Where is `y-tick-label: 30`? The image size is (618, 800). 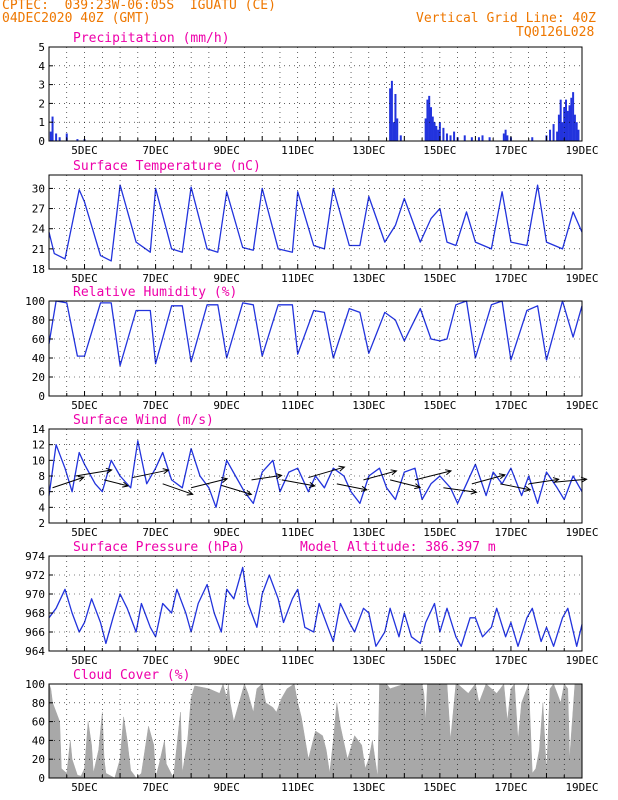 y-tick-label: 30 is located at coordinates (38, 188).